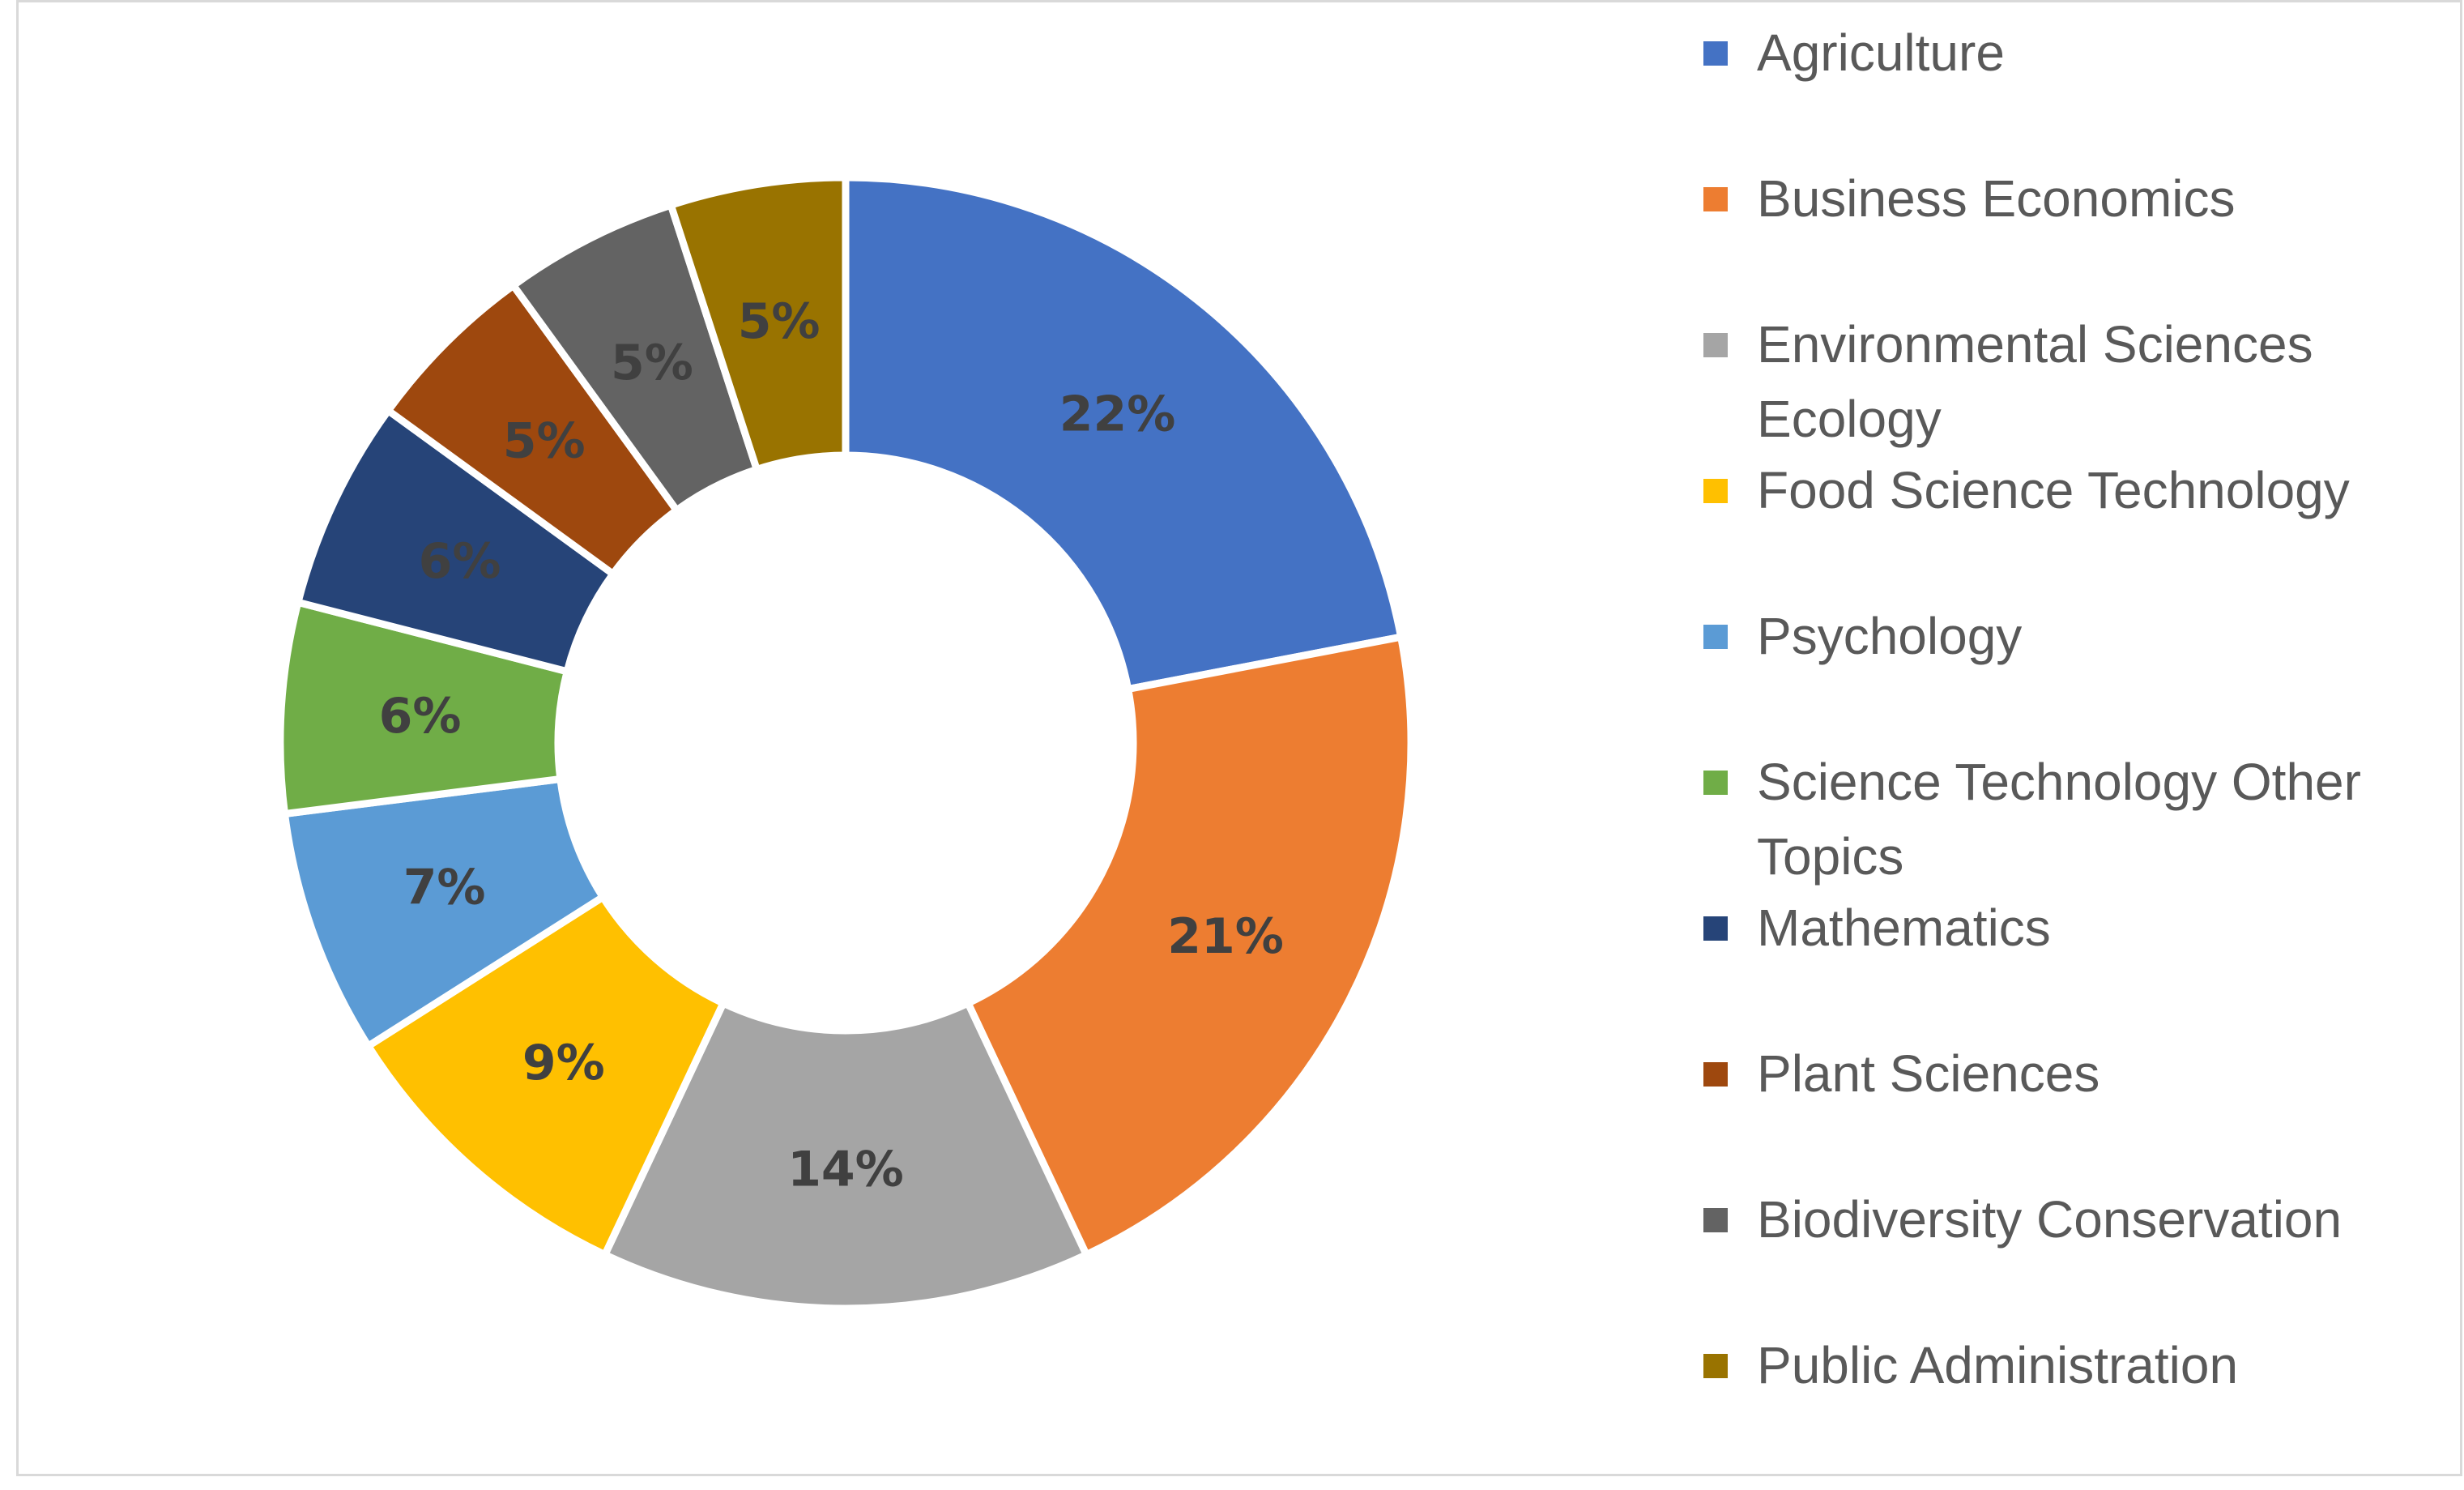 Image resolution: width=2464 pixels, height=1490 pixels. I want to click on legend-item-public-administration: Public Administration, so click(2067, 1365).